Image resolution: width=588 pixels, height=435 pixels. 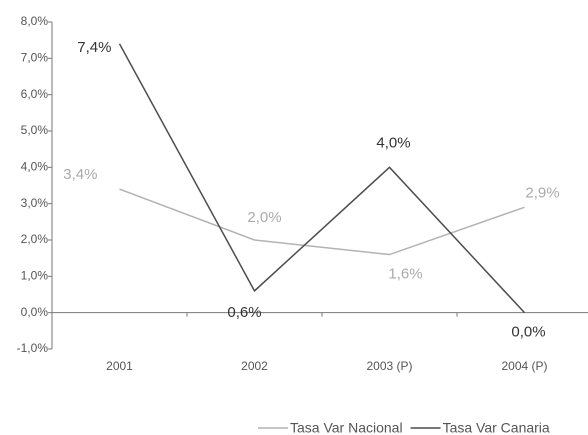 What do you see at coordinates (264, 217) in the screenshot?
I see `data-label: 2,0%` at bounding box center [264, 217].